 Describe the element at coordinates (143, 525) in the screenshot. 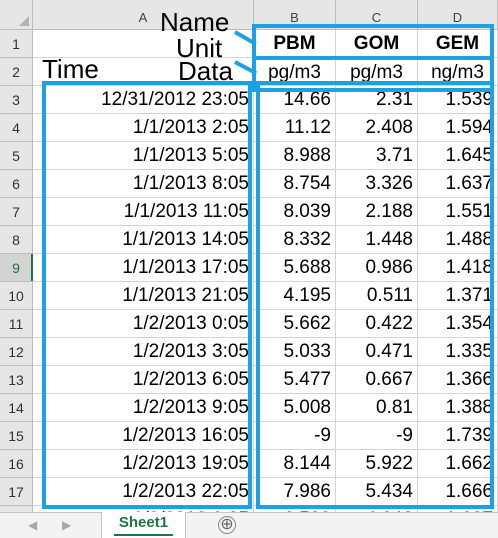

I see `sheet-tab-sheet1: Sheet1` at that location.